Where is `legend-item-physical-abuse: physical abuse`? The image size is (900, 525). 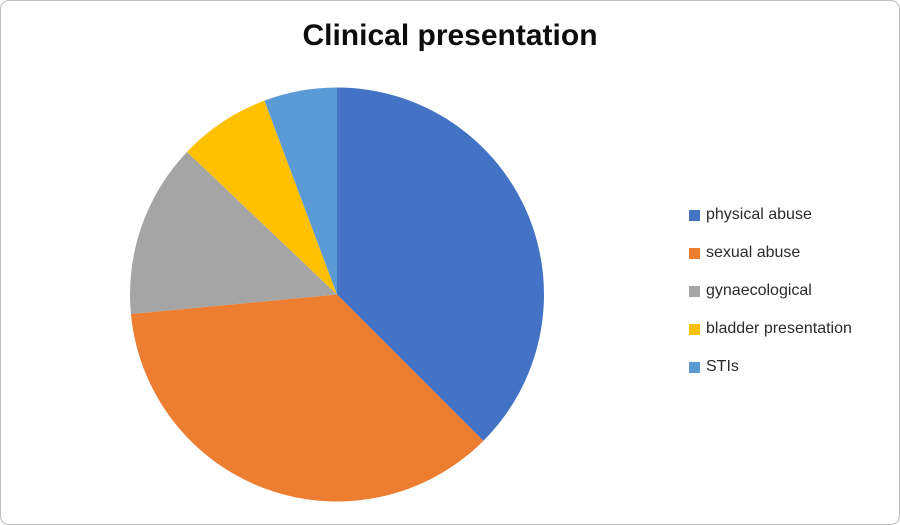 legend-item-physical-abuse: physical abuse is located at coordinates (770, 215).